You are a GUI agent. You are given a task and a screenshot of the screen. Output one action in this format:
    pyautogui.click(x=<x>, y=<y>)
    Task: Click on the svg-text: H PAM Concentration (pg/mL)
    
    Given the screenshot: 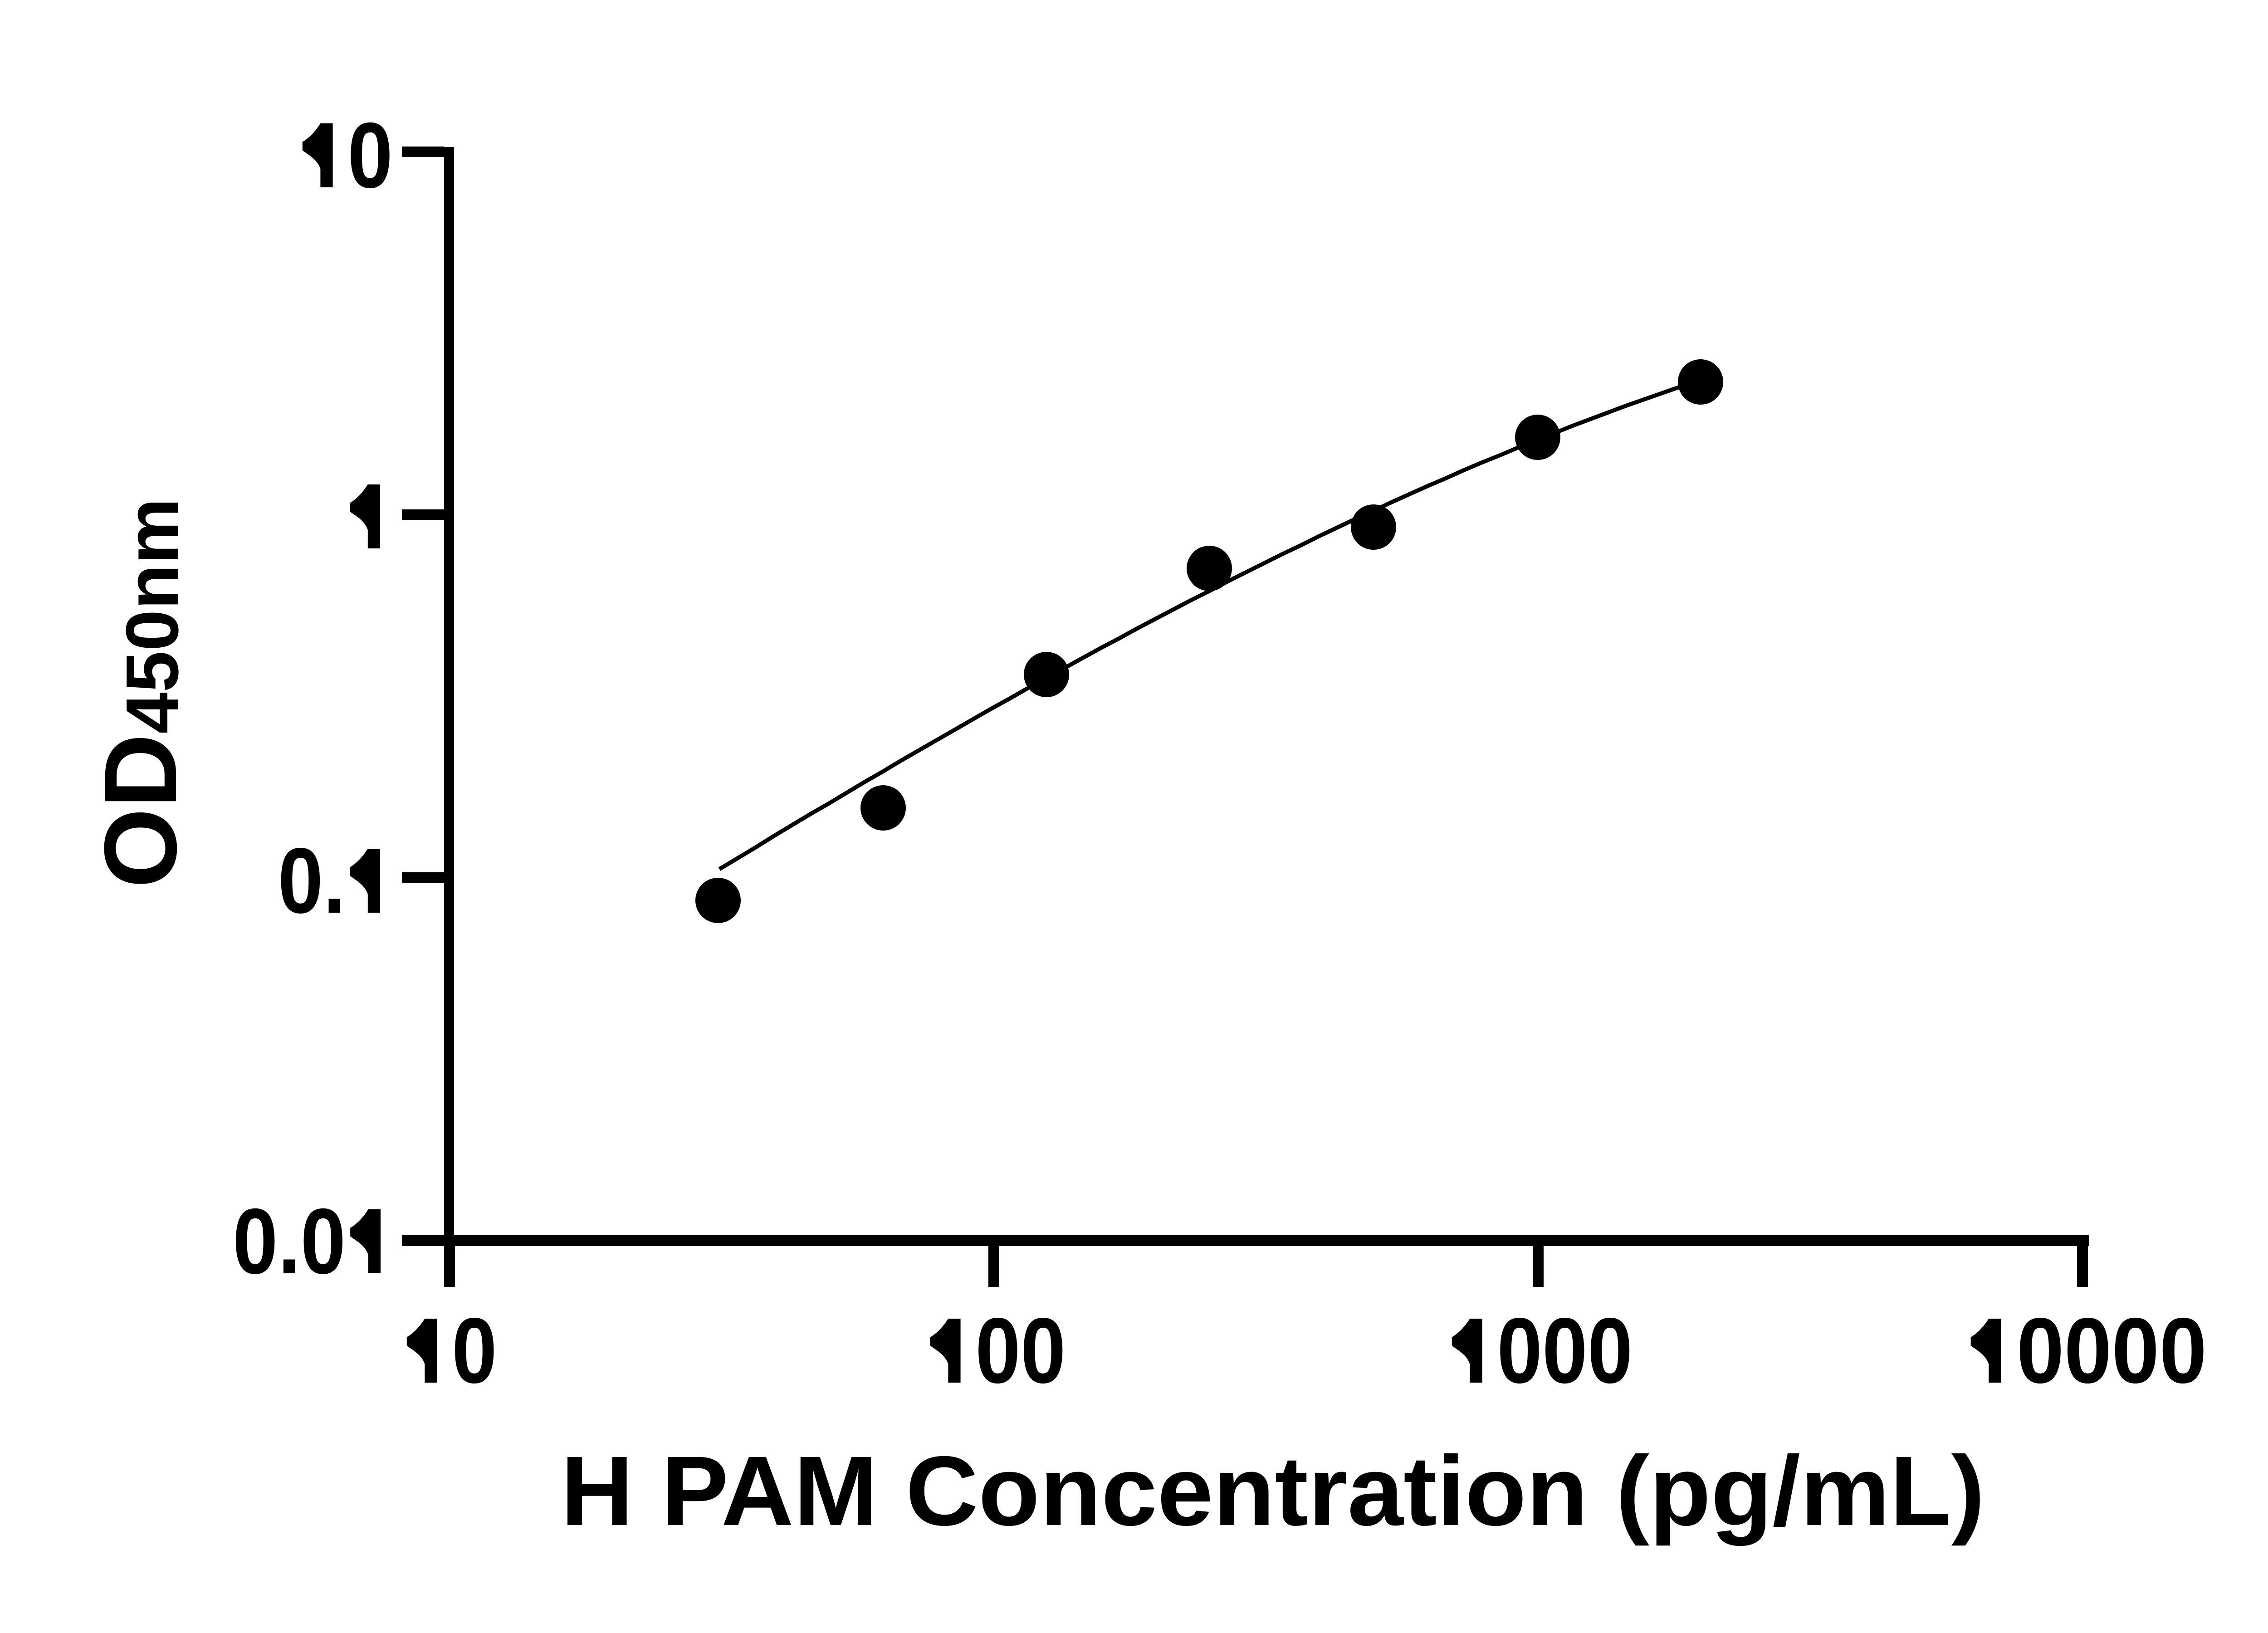 What is the action you would take?
    pyautogui.click(x=1273, y=1491)
    